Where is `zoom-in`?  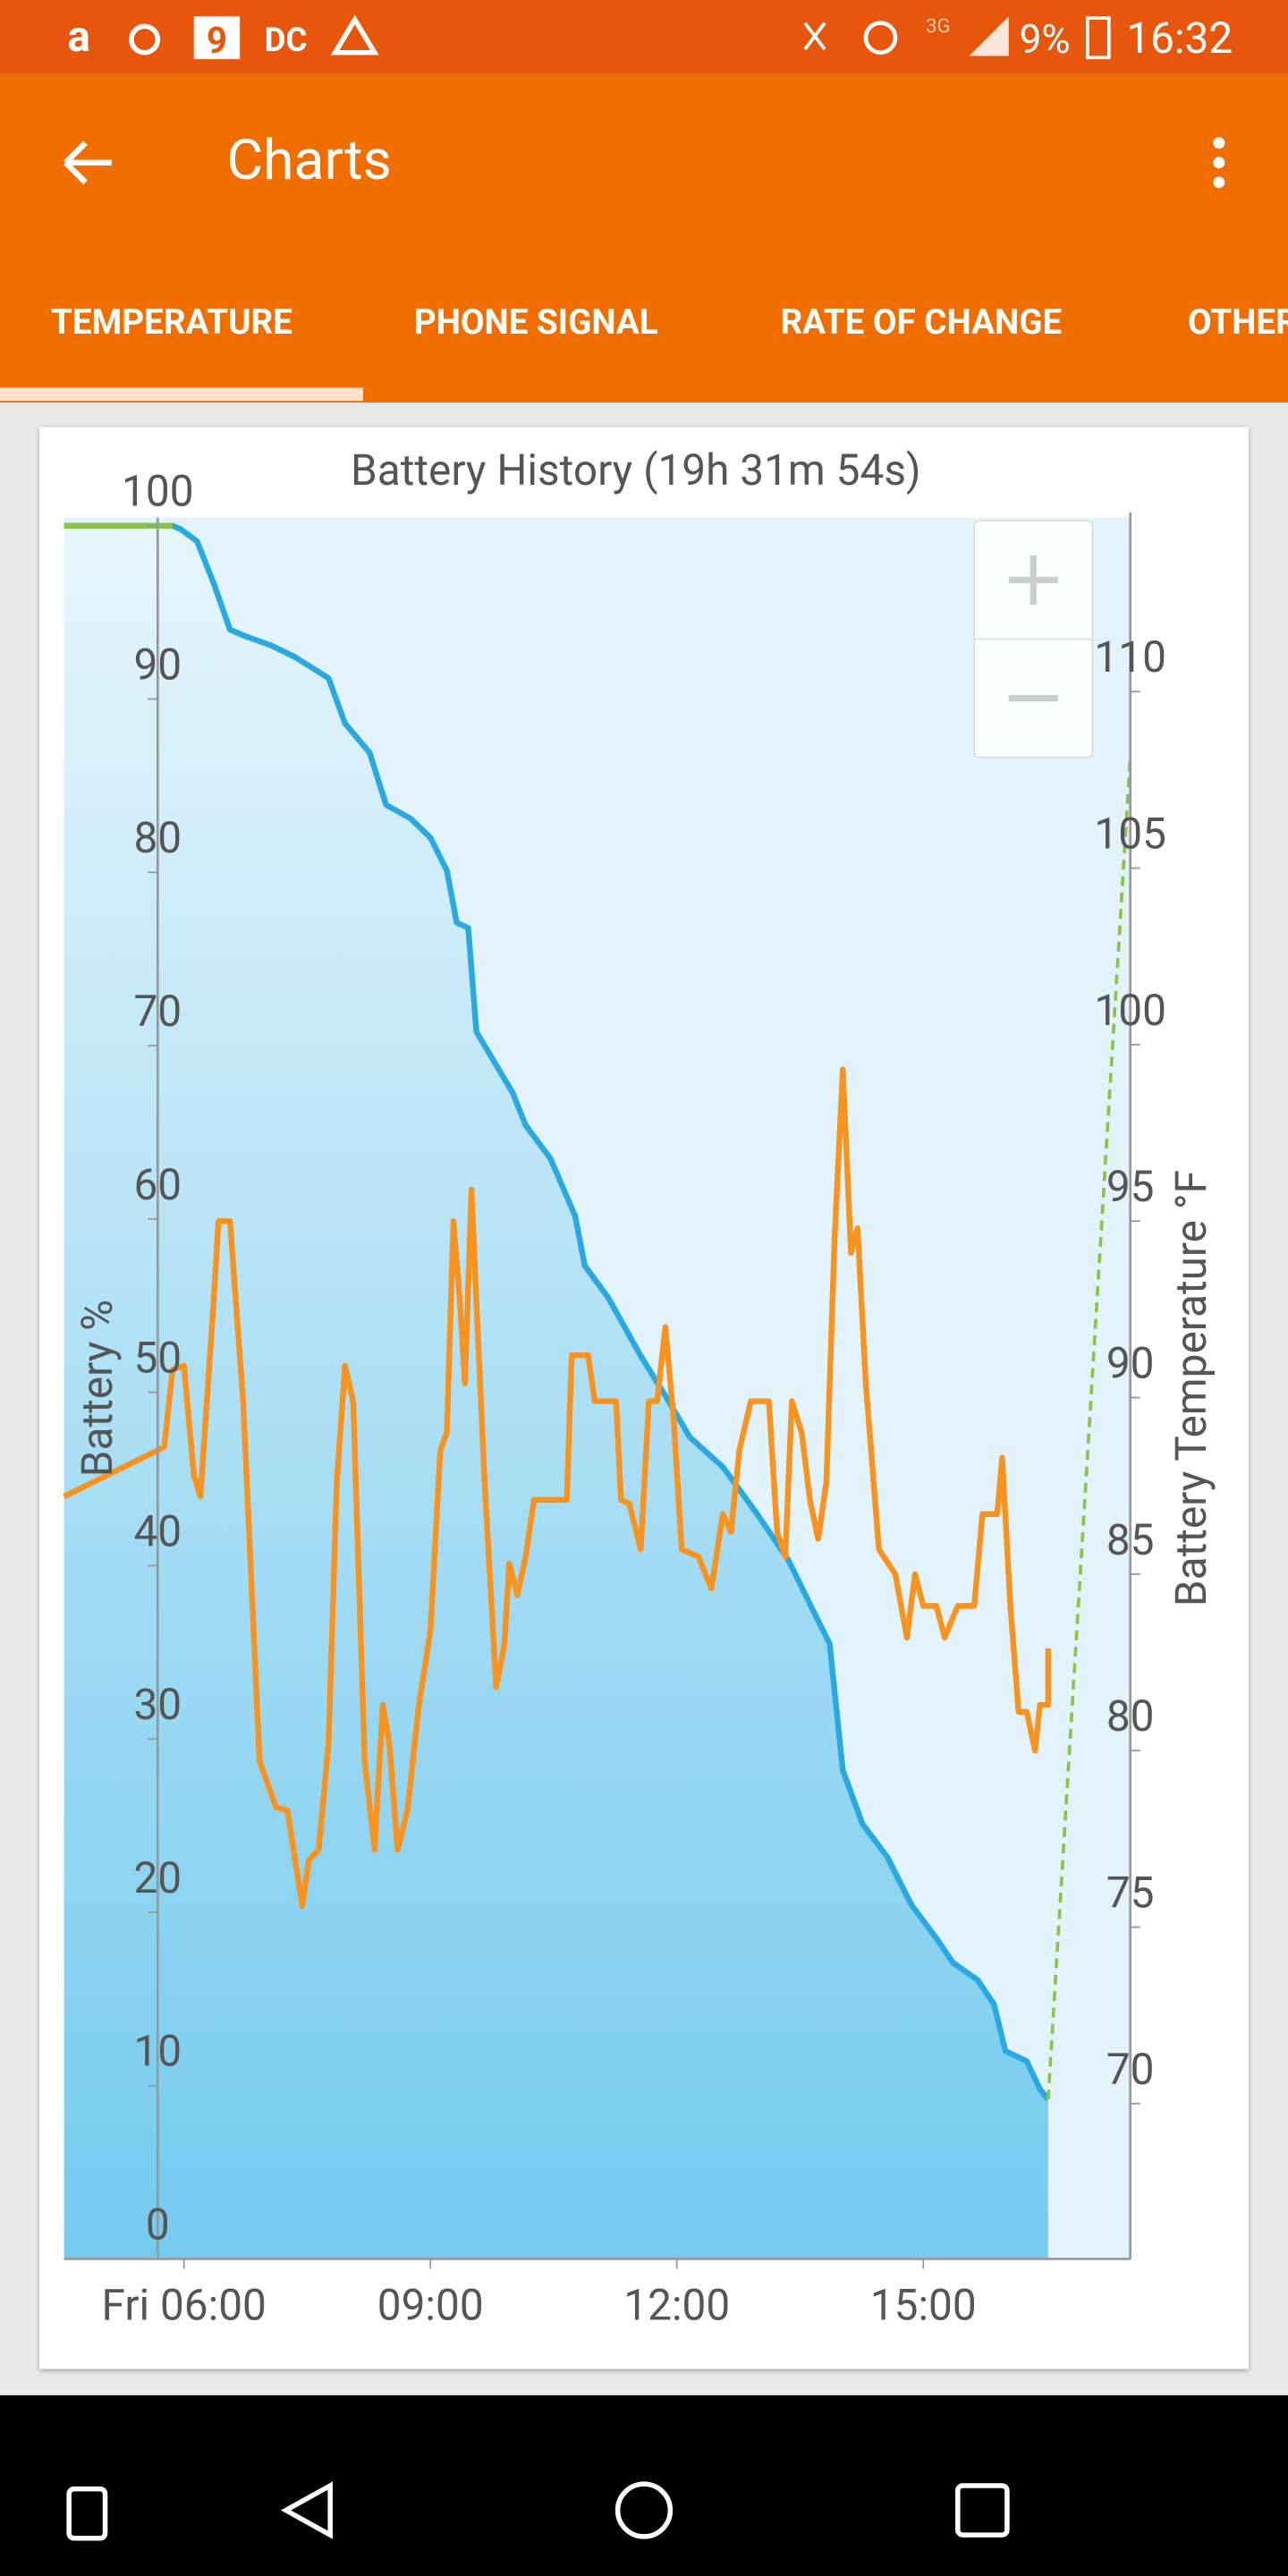
zoom-in is located at coordinates (1033, 580).